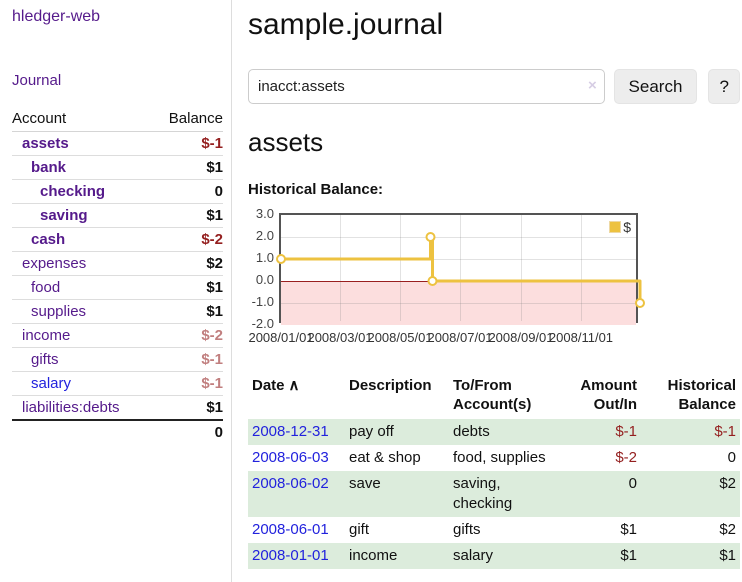  What do you see at coordinates (346, 24) in the screenshot?
I see `page-title: sample.journal` at bounding box center [346, 24].